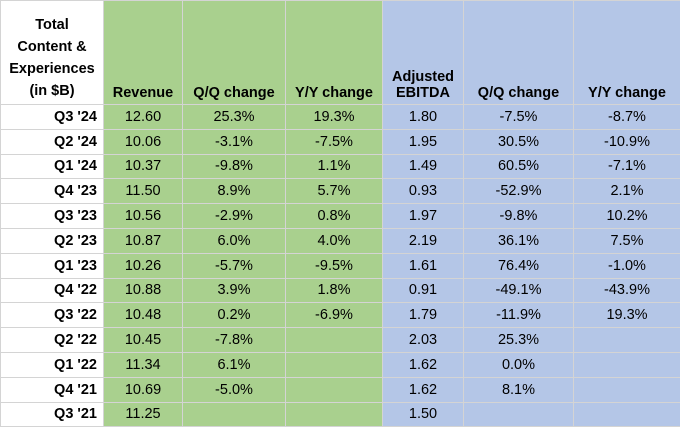  What do you see at coordinates (52, 265) in the screenshot?
I see `cell-period: Q1 '23` at bounding box center [52, 265].